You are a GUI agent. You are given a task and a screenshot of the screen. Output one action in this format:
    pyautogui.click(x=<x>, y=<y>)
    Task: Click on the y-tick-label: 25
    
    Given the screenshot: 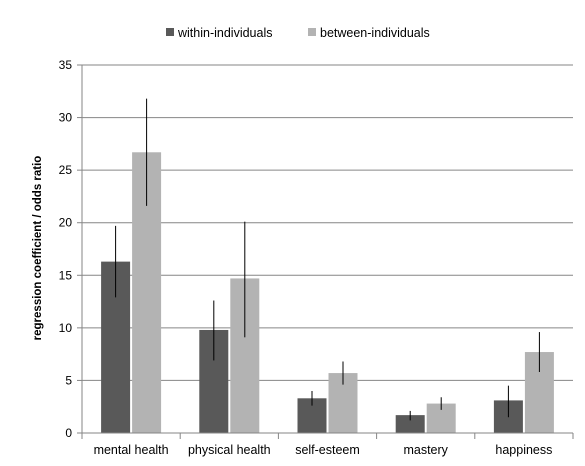 What is the action you would take?
    pyautogui.click(x=66, y=170)
    